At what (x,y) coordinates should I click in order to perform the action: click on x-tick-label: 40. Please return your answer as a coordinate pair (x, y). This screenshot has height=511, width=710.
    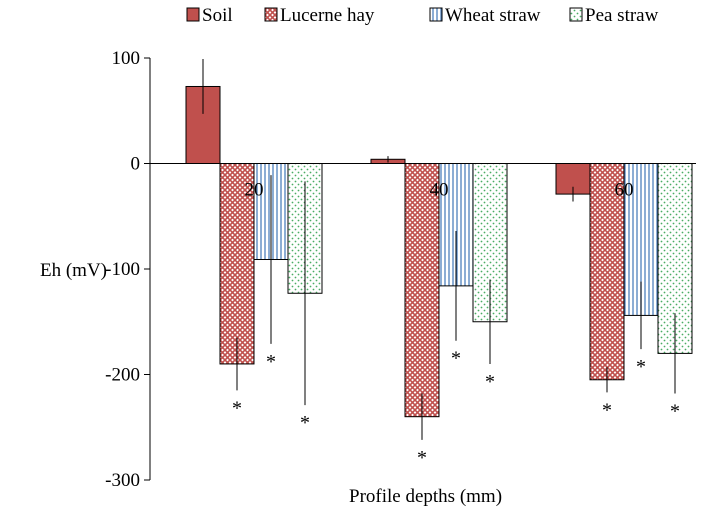
    Looking at the image, I should click on (439, 190).